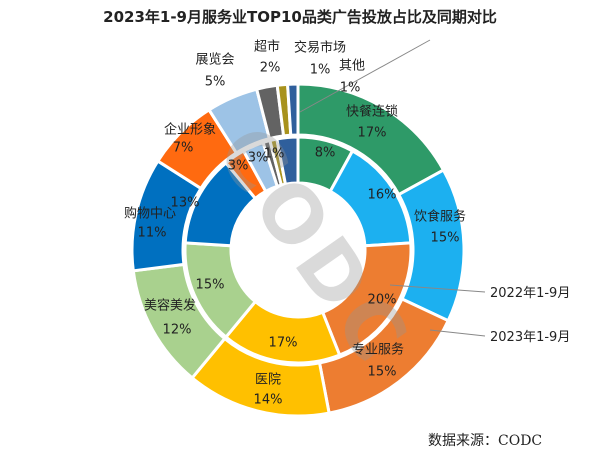 Image resolution: width=600 pixels, height=461 pixels. I want to click on inner-value-label: 1%, so click(274, 154).